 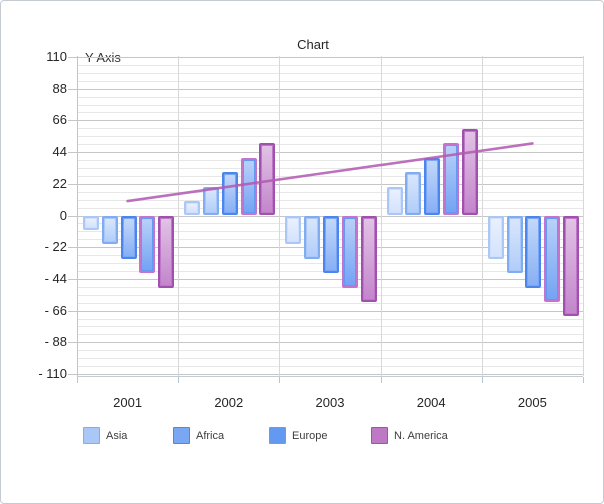 What do you see at coordinates (533, 251) in the screenshot?
I see `bar-africa-2005` at bounding box center [533, 251].